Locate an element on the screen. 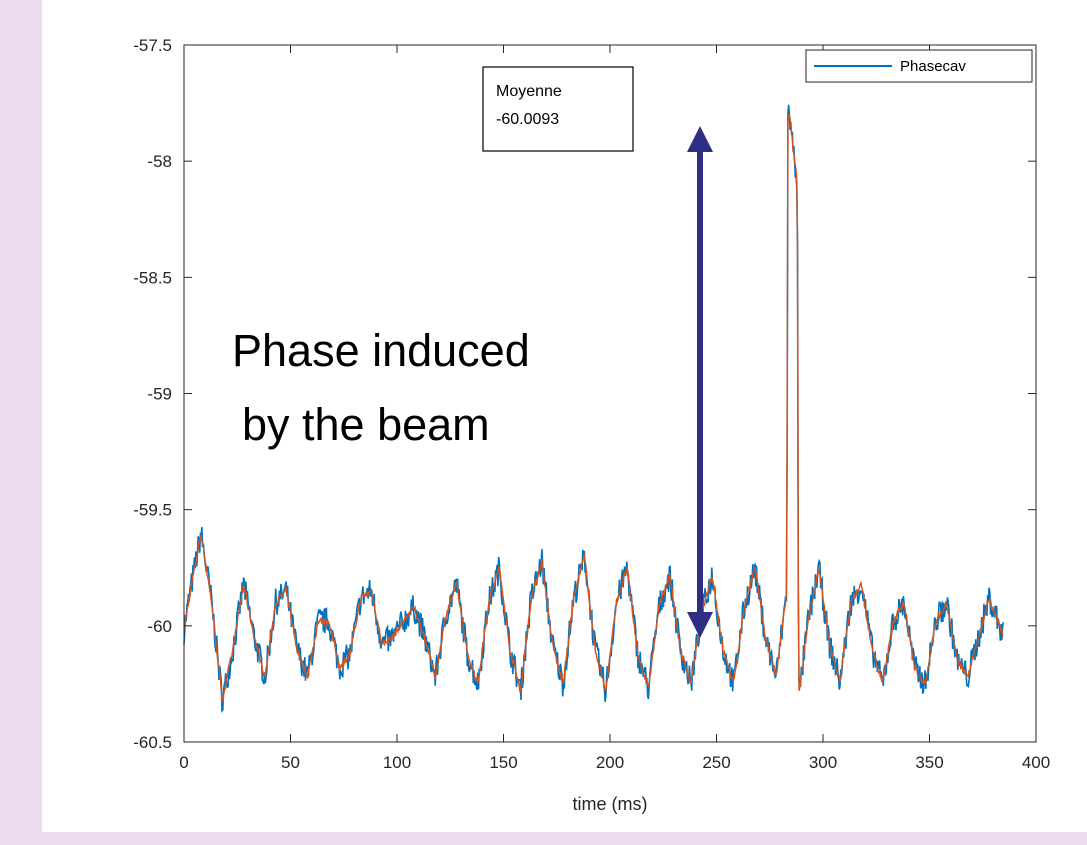 The height and width of the screenshot is (845, 1087). mean-value: -60.0093 is located at coordinates (527, 119).